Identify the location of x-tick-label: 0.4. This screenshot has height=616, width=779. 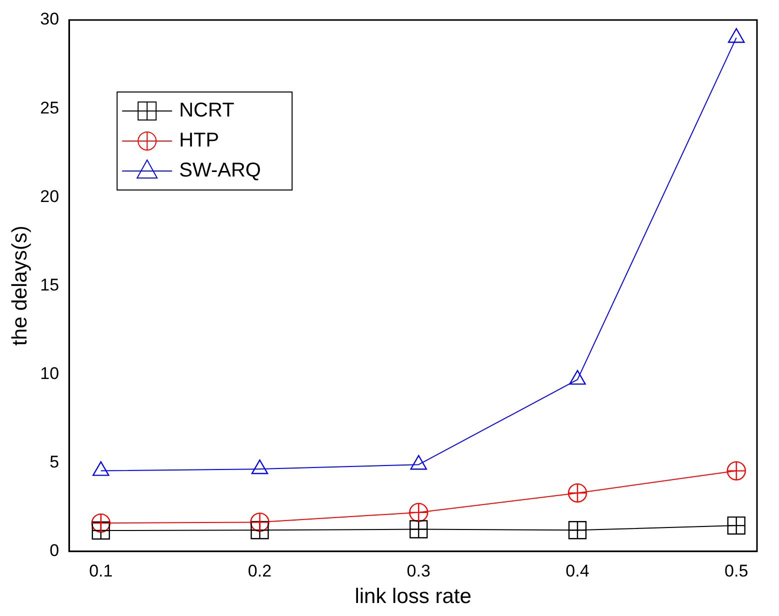
(578, 570).